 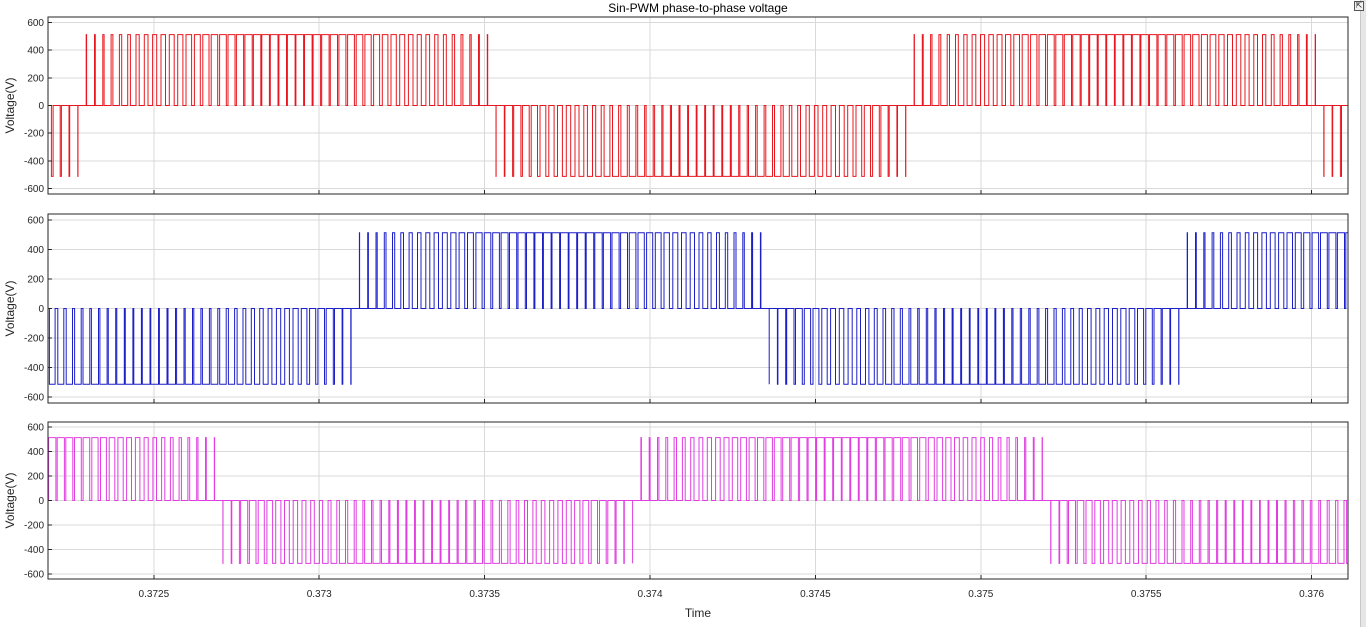 What do you see at coordinates (698, 8) in the screenshot?
I see `chart-title: Sin-PWM phase-to-phase voltage` at bounding box center [698, 8].